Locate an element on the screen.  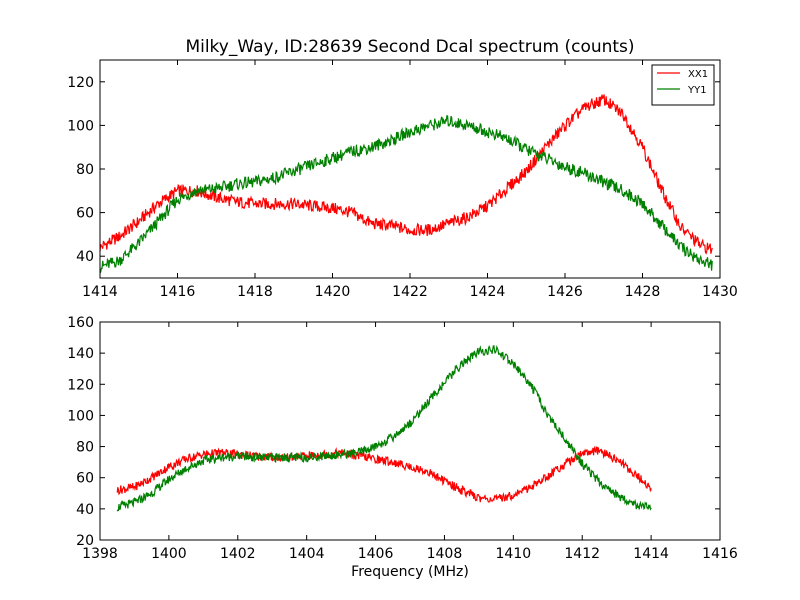
x-tick-label: 1420 is located at coordinates (333, 292).